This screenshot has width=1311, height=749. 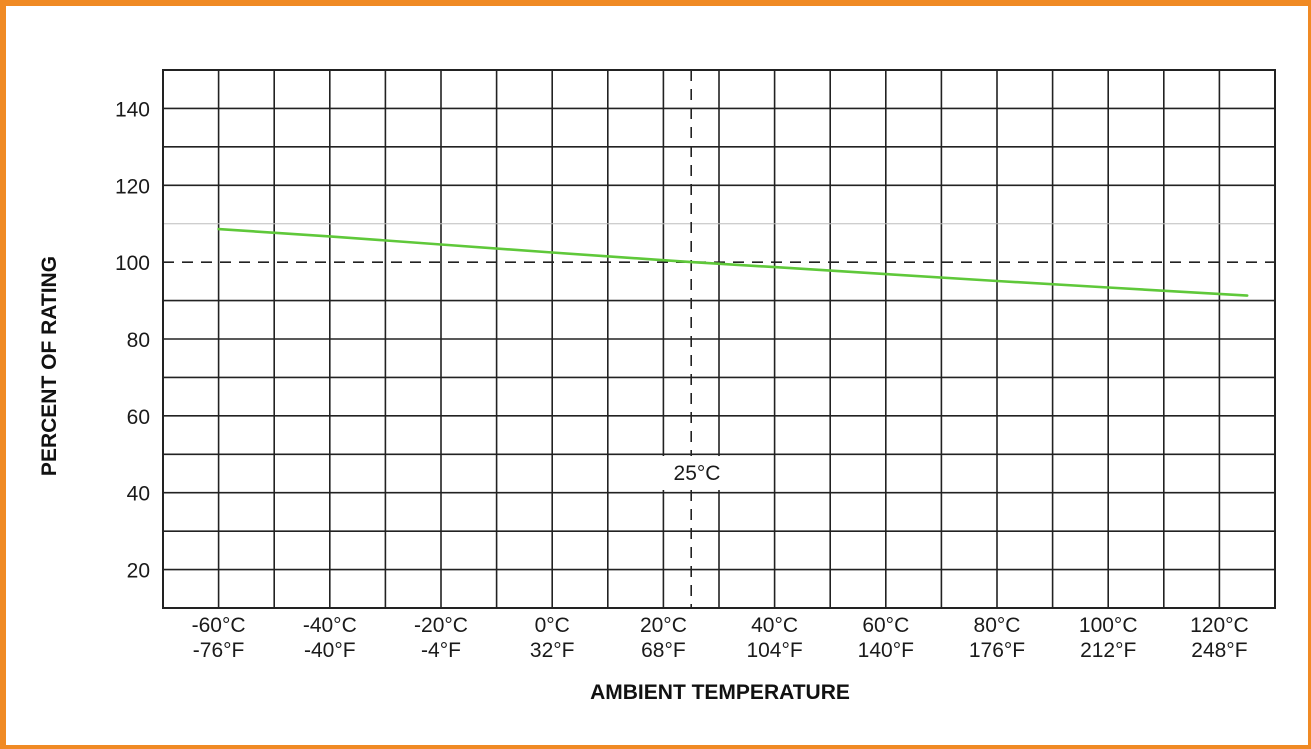 What do you see at coordinates (219, 650) in the screenshot?
I see `x-tick-label-fahrenheit: -76°F` at bounding box center [219, 650].